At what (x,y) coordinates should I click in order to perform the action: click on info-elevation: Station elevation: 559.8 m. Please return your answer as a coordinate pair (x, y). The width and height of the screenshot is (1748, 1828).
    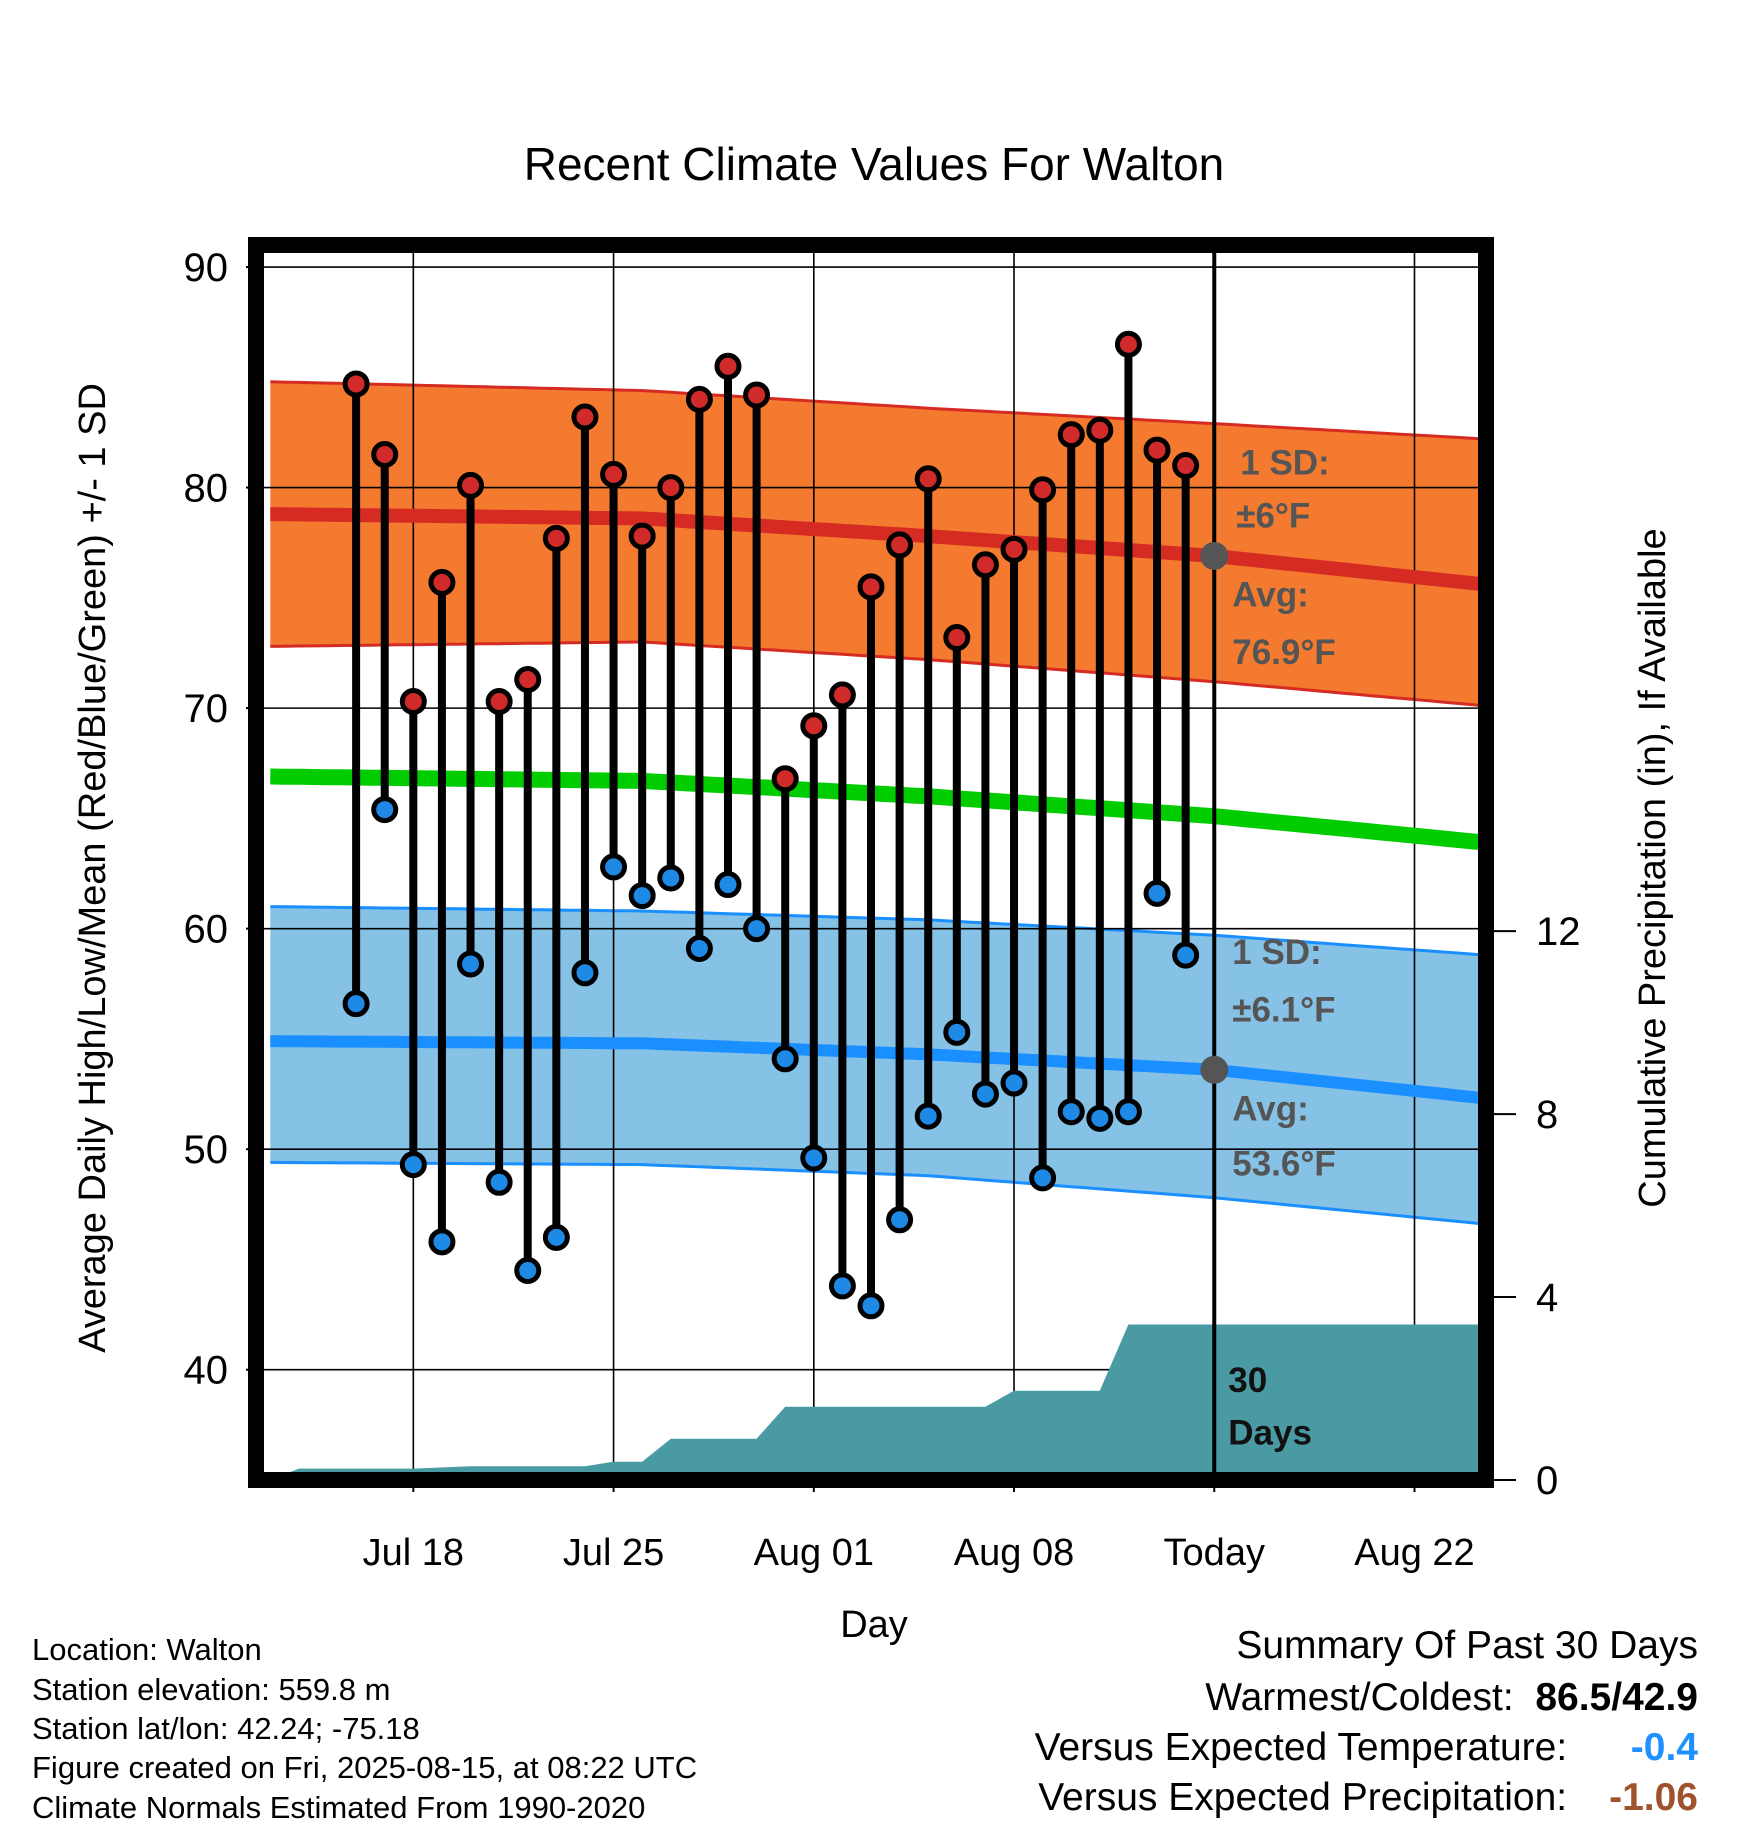
    Looking at the image, I should click on (211, 1689).